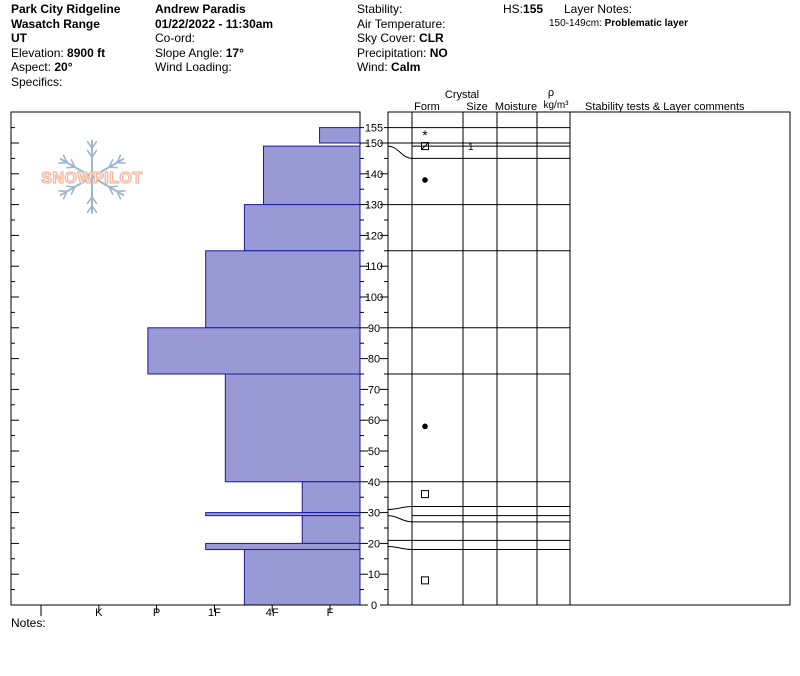  Describe the element at coordinates (551, 93) in the screenshot. I see `density-symbol-header: ρ` at that location.